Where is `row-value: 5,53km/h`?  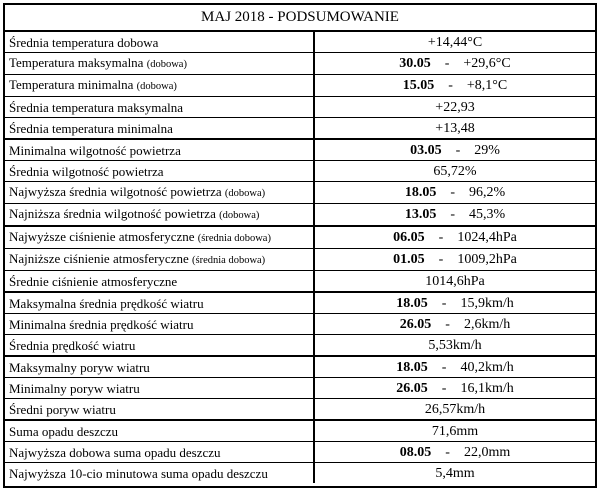 row-value: 5,53km/h is located at coordinates (455, 345).